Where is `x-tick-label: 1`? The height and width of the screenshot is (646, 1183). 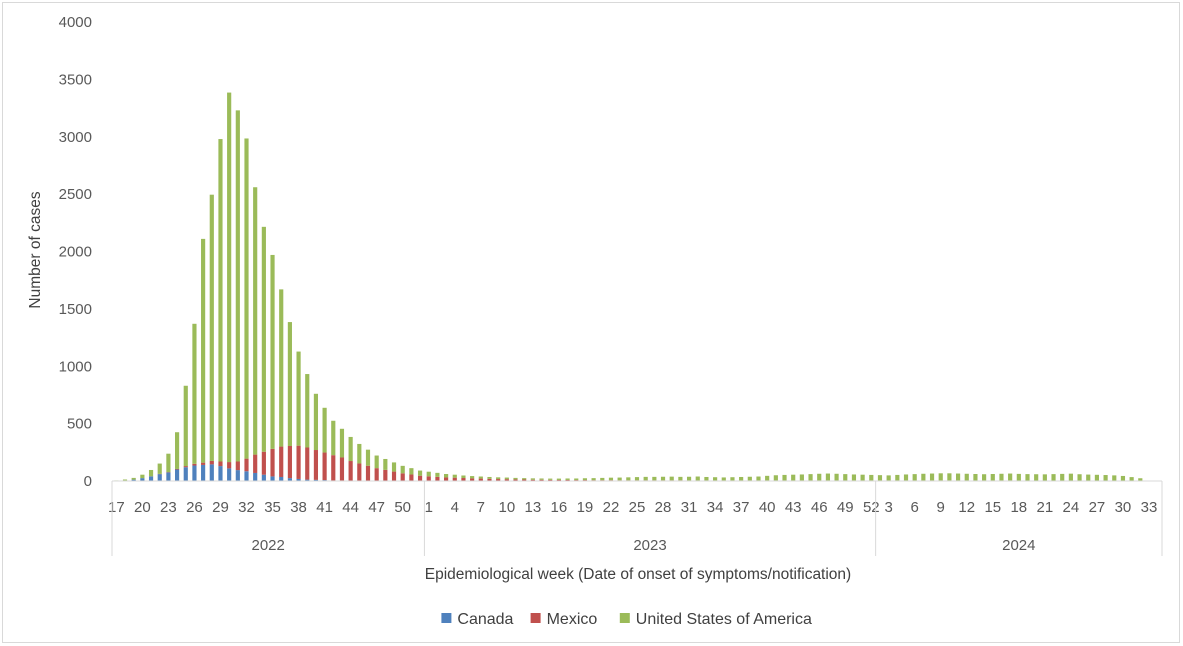 x-tick-label: 1 is located at coordinates (429, 507).